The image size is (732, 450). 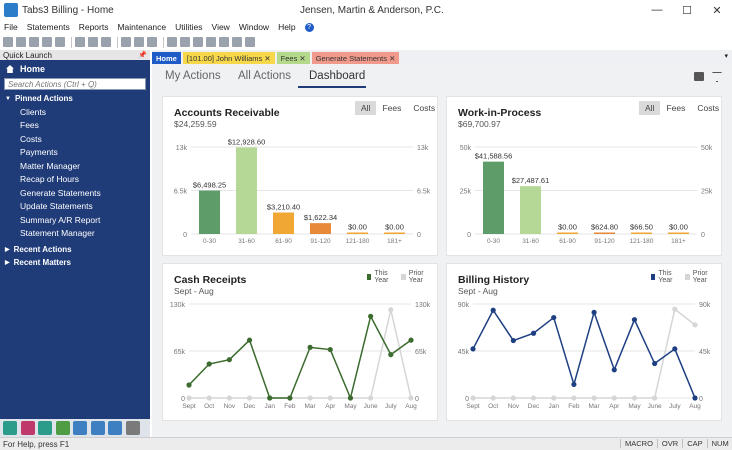 I want to click on card-subtitle: Sept - Aug, so click(x=478, y=291).